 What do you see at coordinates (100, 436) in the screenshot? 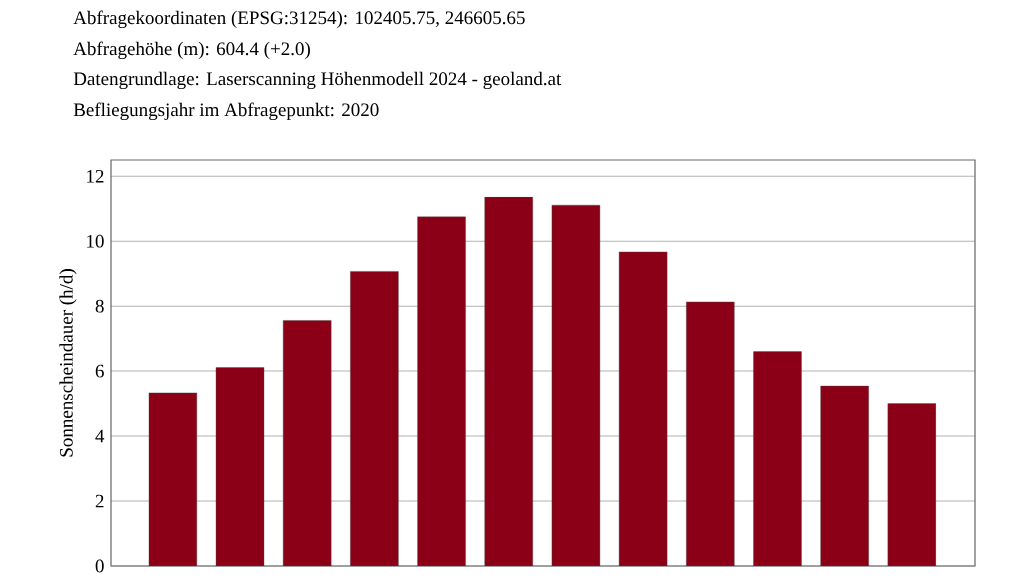
I see `y-tick-label: 4` at bounding box center [100, 436].